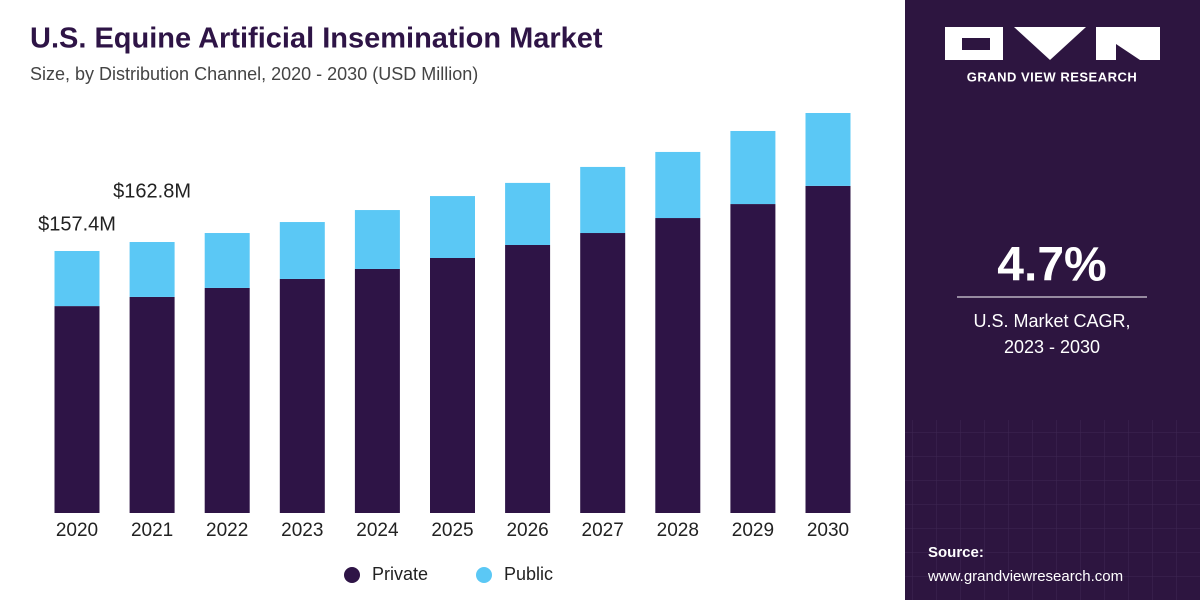 The width and height of the screenshot is (1200, 600). What do you see at coordinates (152, 191) in the screenshot?
I see `total-label: $162.8M` at bounding box center [152, 191].